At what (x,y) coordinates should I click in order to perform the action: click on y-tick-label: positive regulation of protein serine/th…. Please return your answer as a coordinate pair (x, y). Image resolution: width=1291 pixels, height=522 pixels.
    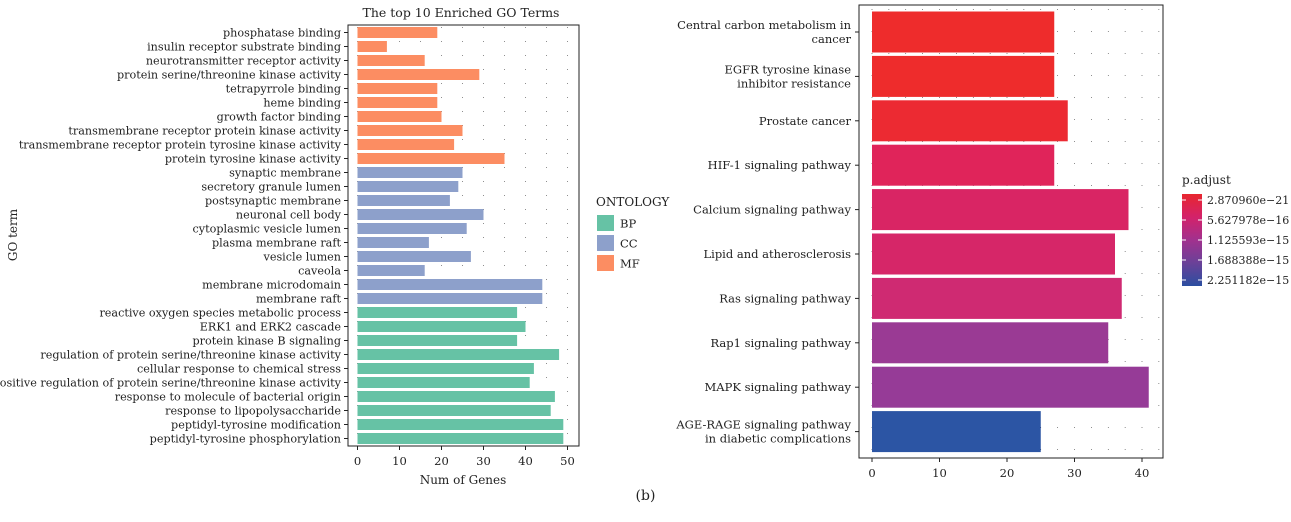
    Looking at the image, I should click on (171, 383).